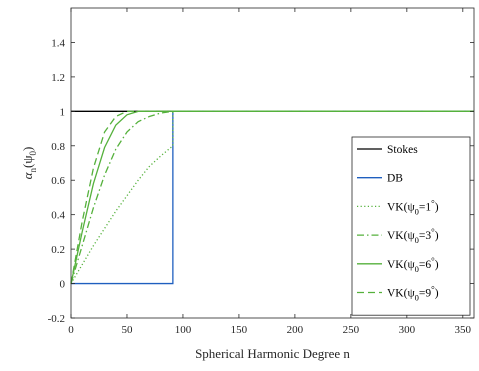 This screenshot has height=371, width=479. What do you see at coordinates (56, 319) in the screenshot?
I see `y-tick-label: -0.2` at bounding box center [56, 319].